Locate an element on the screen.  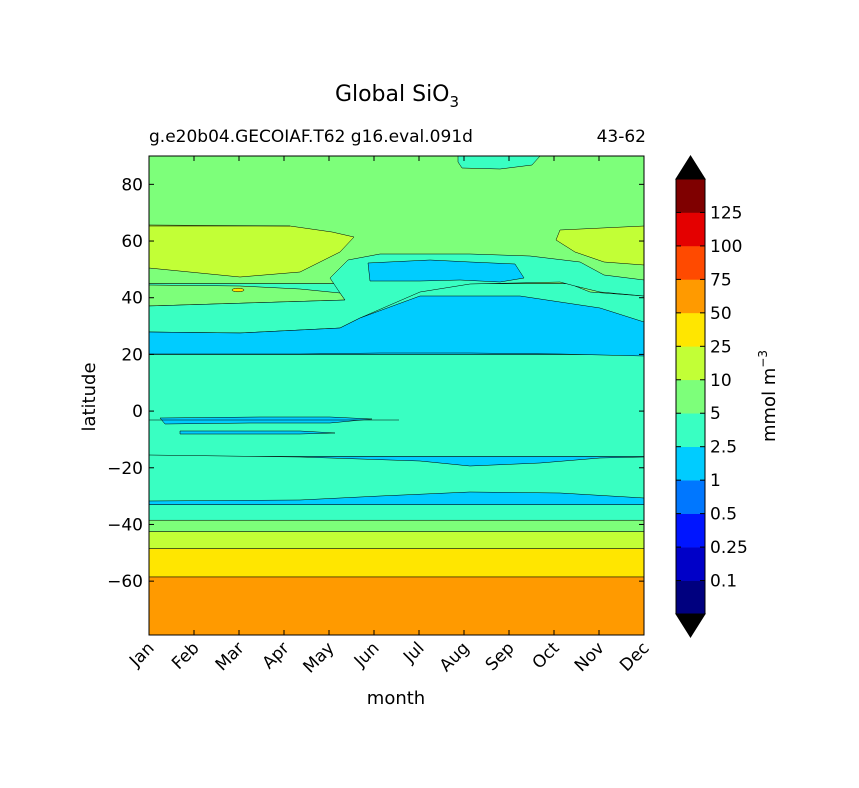
colorbar-label-0: 0.1 is located at coordinates (723, 582).